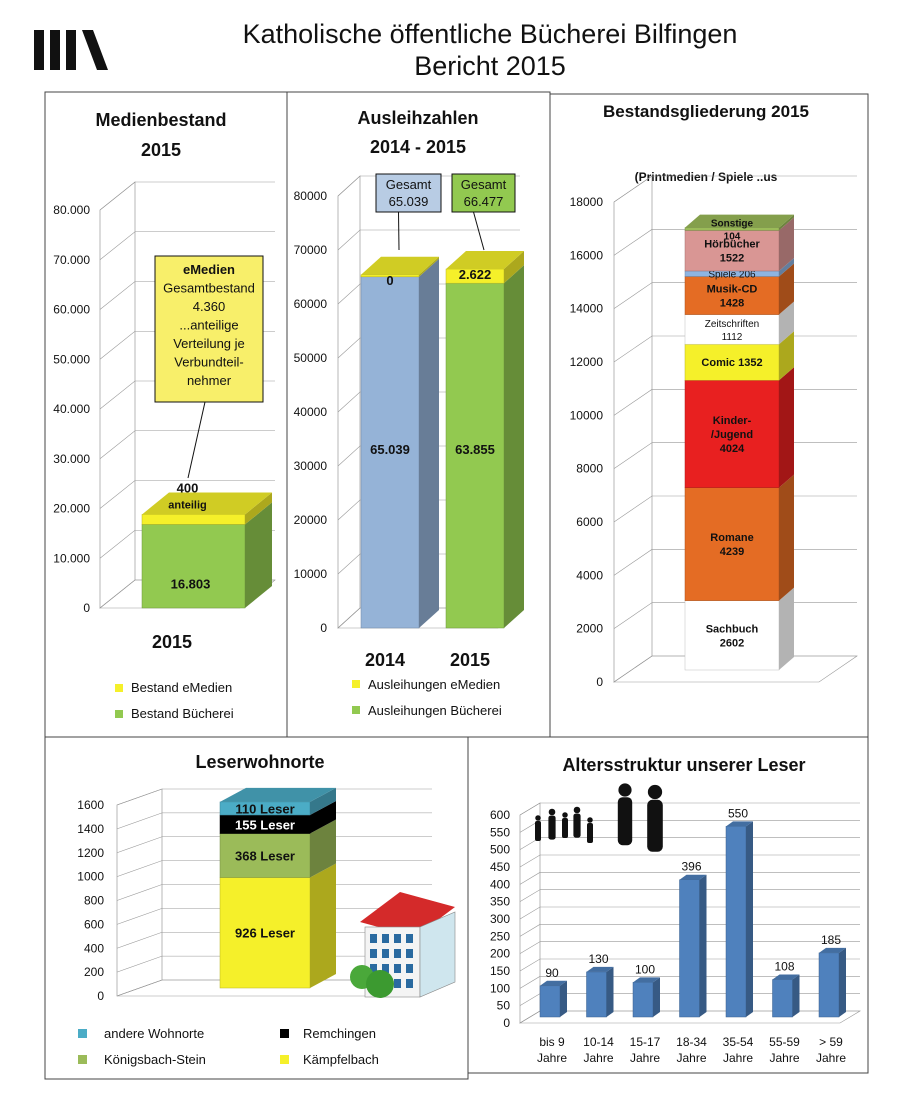  What do you see at coordinates (209, 343) in the screenshot?
I see `medien-callout-line: Verteilung je` at bounding box center [209, 343].